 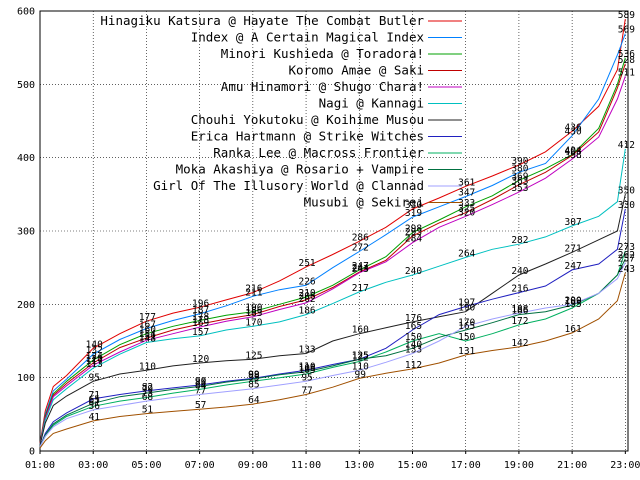 What do you see at coordinates (519, 343) in the screenshot?
I see `data-label: 142` at bounding box center [519, 343].